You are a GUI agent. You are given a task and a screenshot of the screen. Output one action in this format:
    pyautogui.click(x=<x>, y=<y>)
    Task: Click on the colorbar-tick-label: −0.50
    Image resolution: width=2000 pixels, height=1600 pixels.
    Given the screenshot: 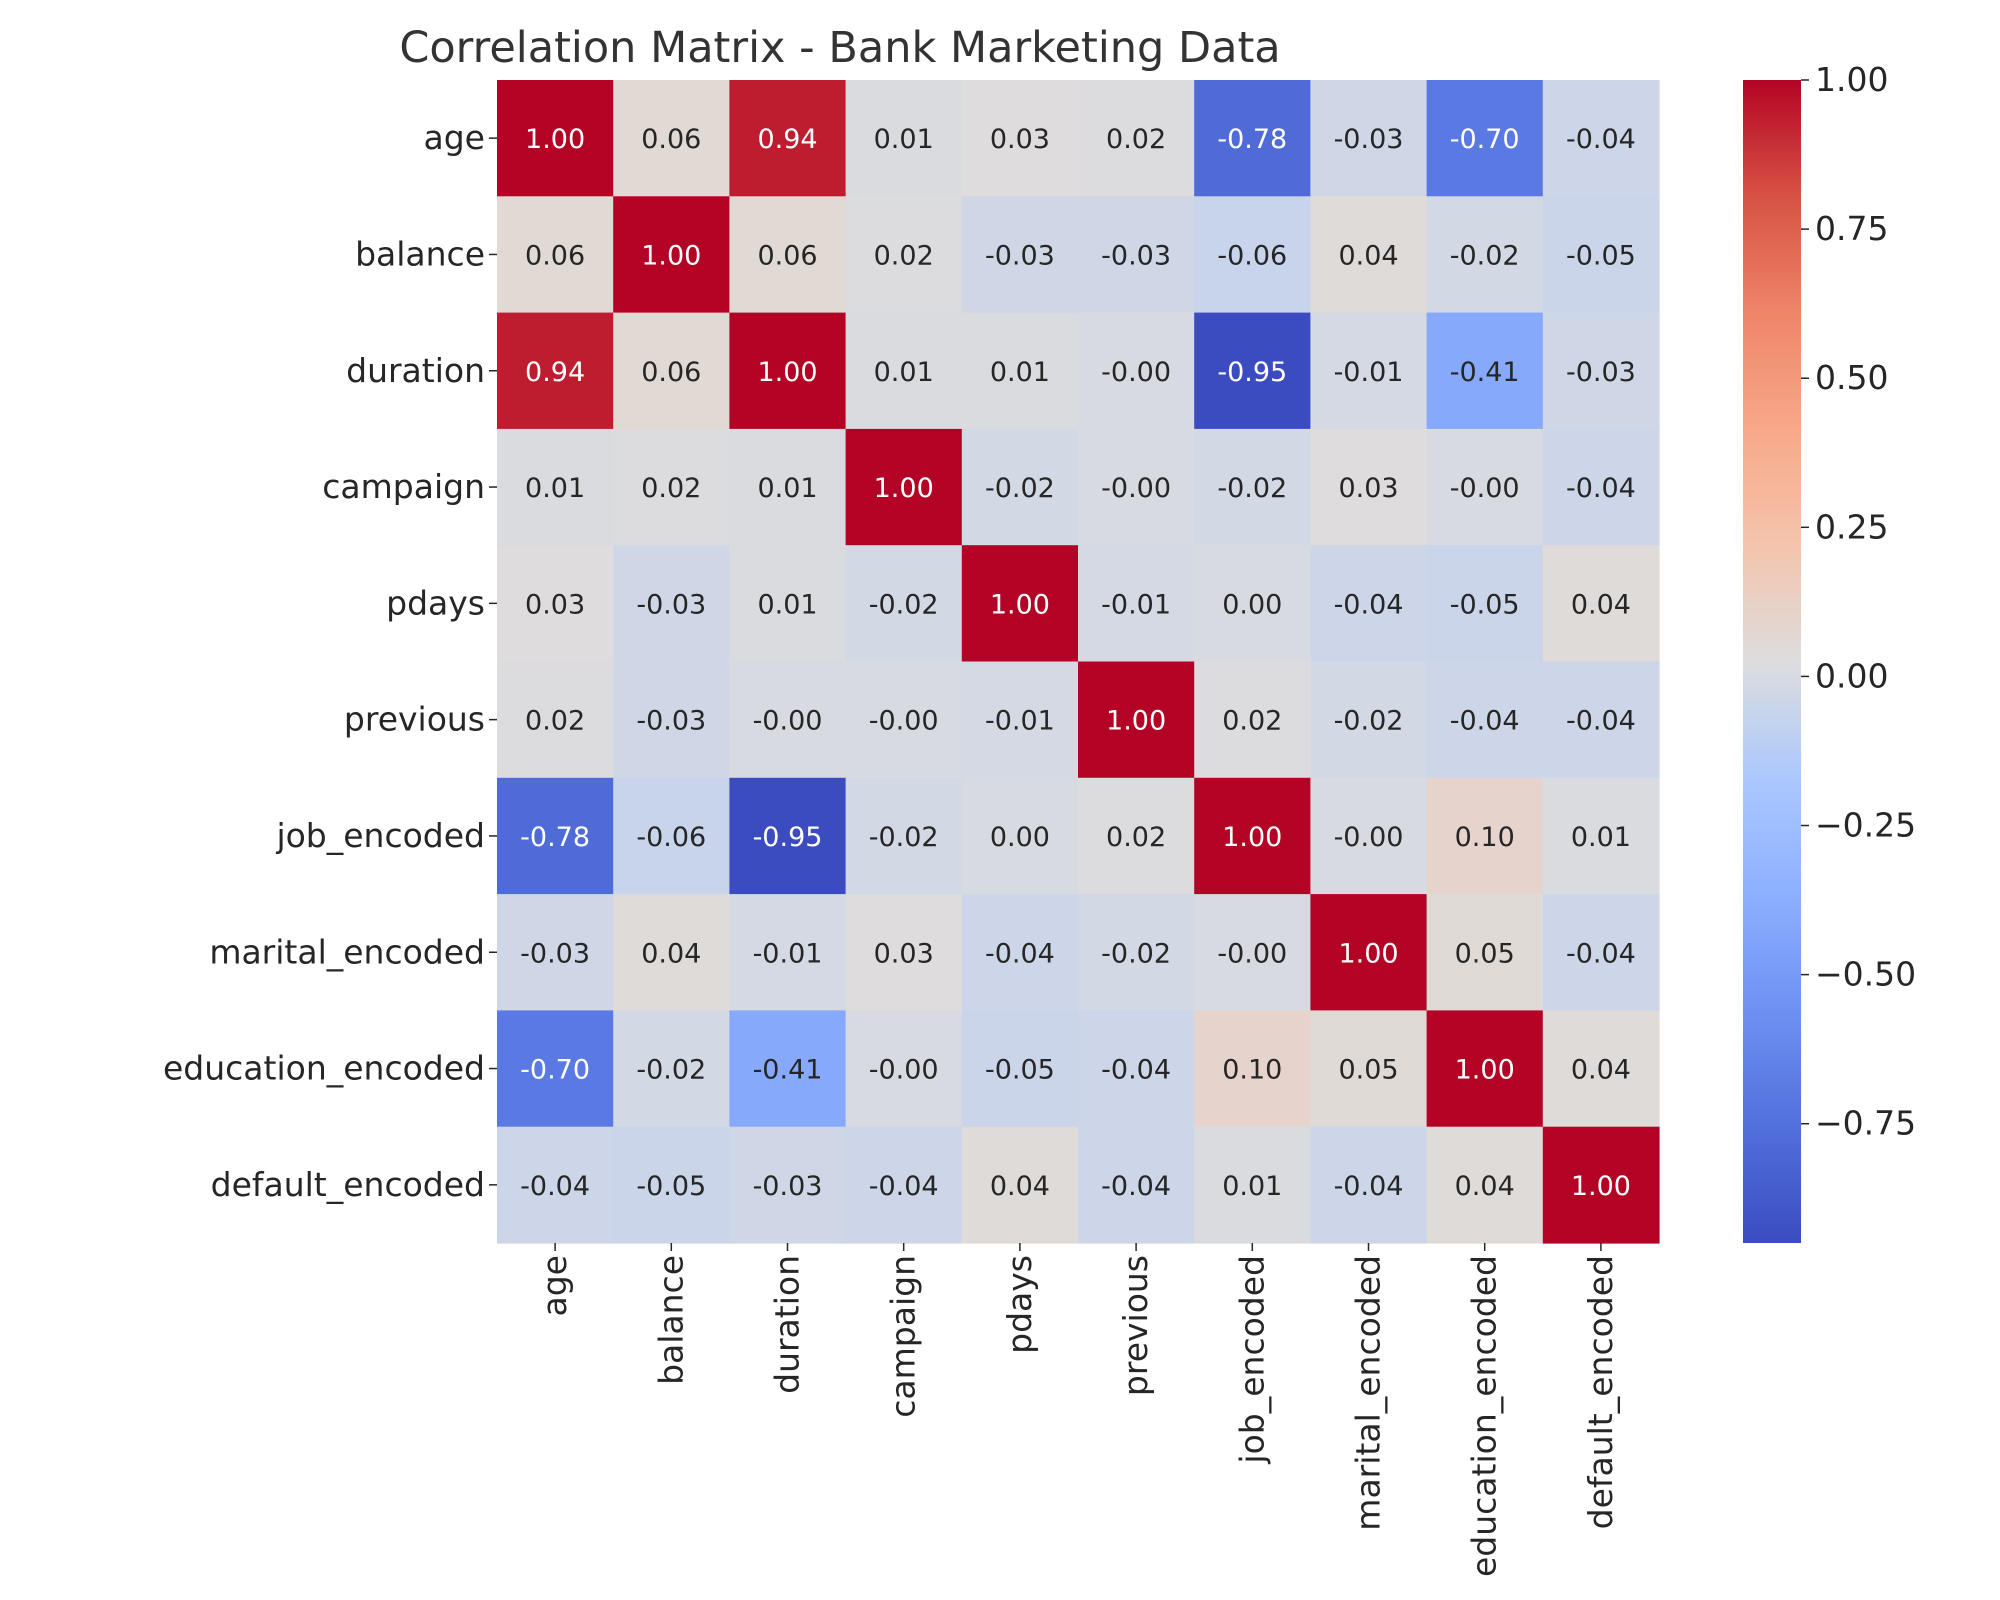 What is the action you would take?
    pyautogui.click(x=1865, y=974)
    